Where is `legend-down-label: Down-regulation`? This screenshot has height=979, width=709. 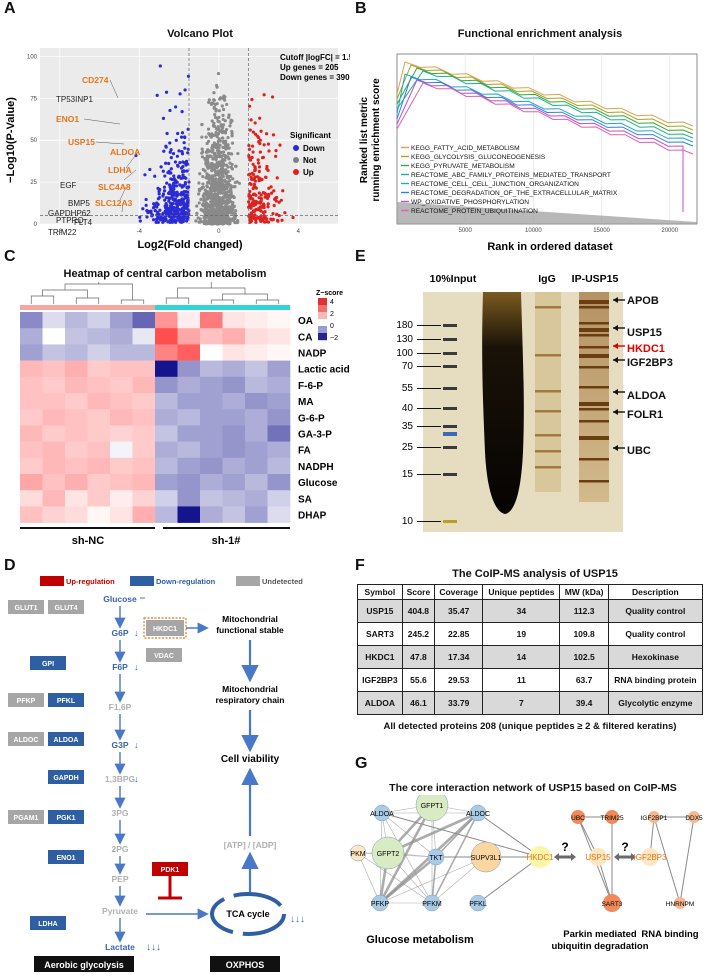
legend-down-label: Down-regulation is located at coordinates (186, 581).